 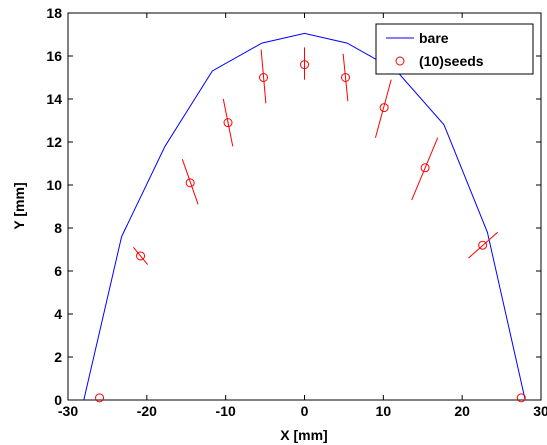 What do you see at coordinates (226, 411) in the screenshot?
I see `x-tick-label: -10` at bounding box center [226, 411].